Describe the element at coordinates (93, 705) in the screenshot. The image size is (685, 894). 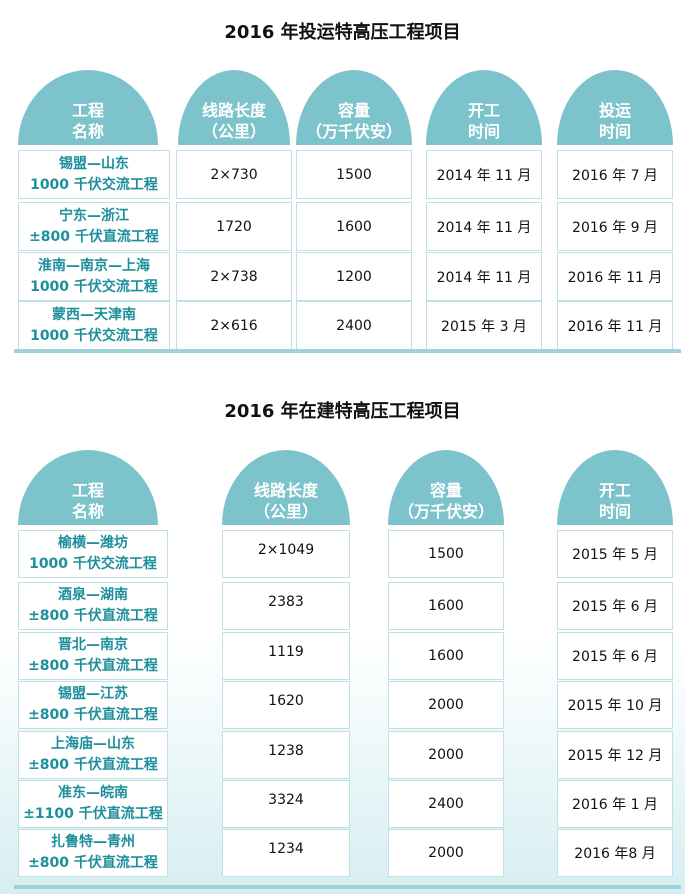
I see `table2-row-name: 锡盟—江苏 ±800 千伏直流工程` at that location.